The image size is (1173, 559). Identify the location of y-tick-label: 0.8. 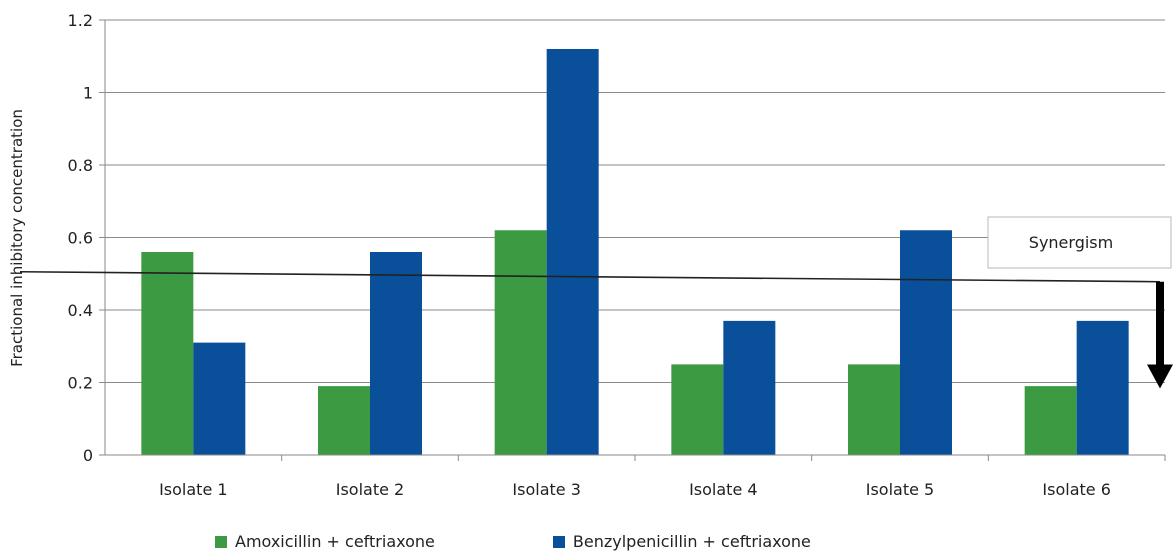
(80, 165).